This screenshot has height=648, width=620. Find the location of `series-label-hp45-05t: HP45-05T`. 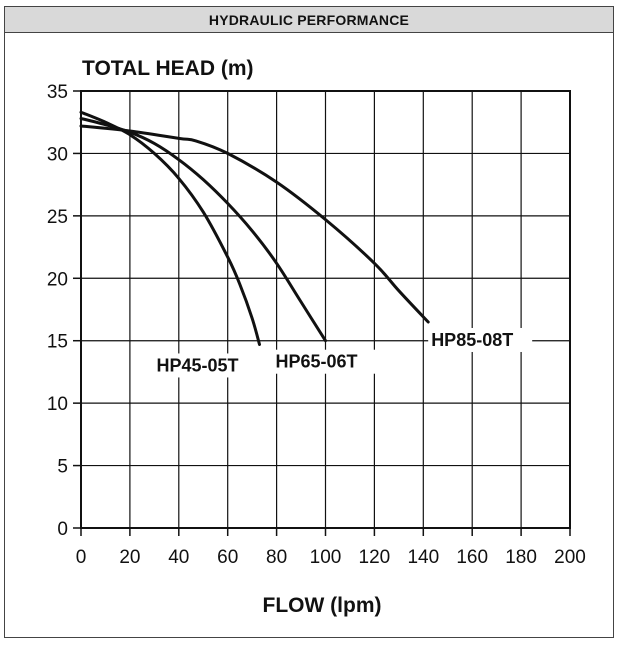

series-label-hp45-05t: HP45-05T is located at coordinates (197, 365).